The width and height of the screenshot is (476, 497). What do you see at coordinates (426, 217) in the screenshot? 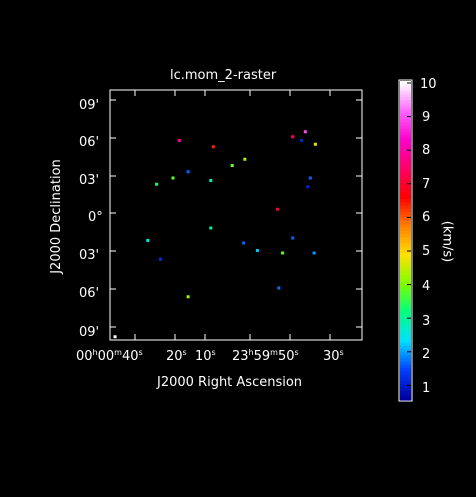
I see `colorbar-tick-label: 6` at bounding box center [426, 217].